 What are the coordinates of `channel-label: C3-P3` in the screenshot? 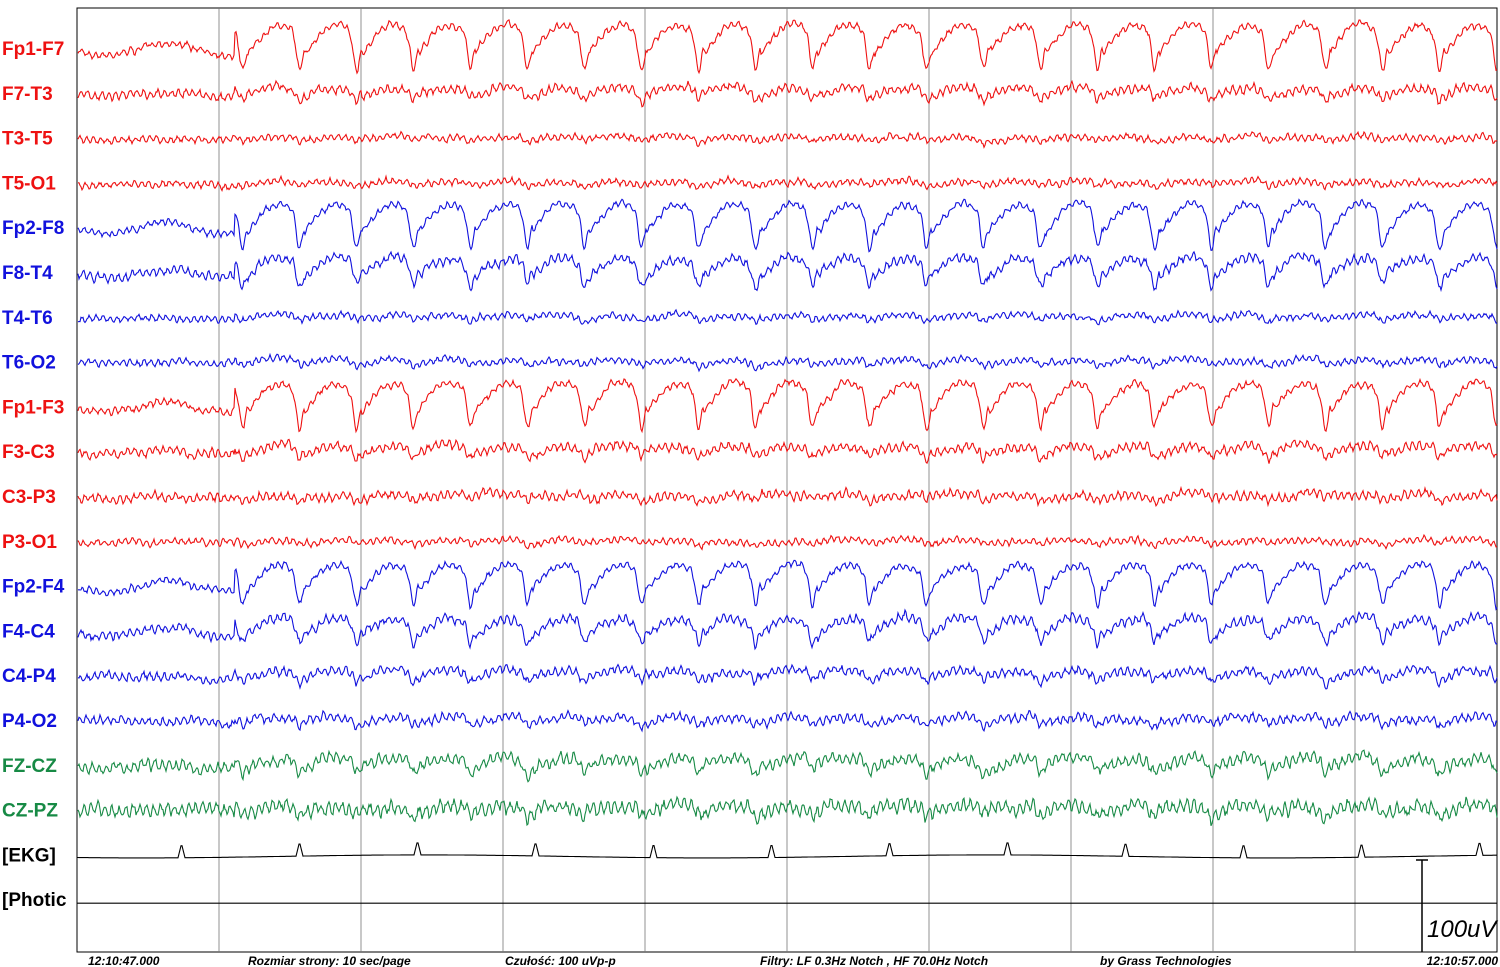 It's located at (29, 497).